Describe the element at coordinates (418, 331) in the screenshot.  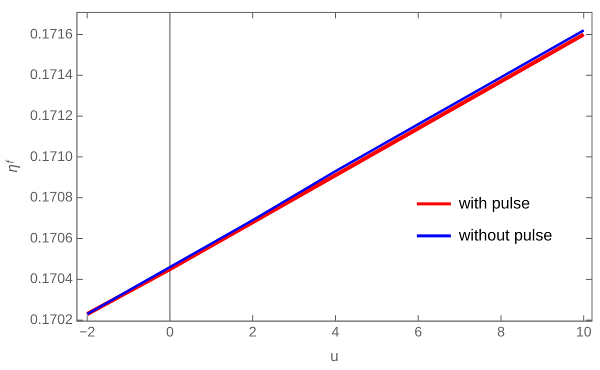
I see `x-tick-label: 6` at that location.